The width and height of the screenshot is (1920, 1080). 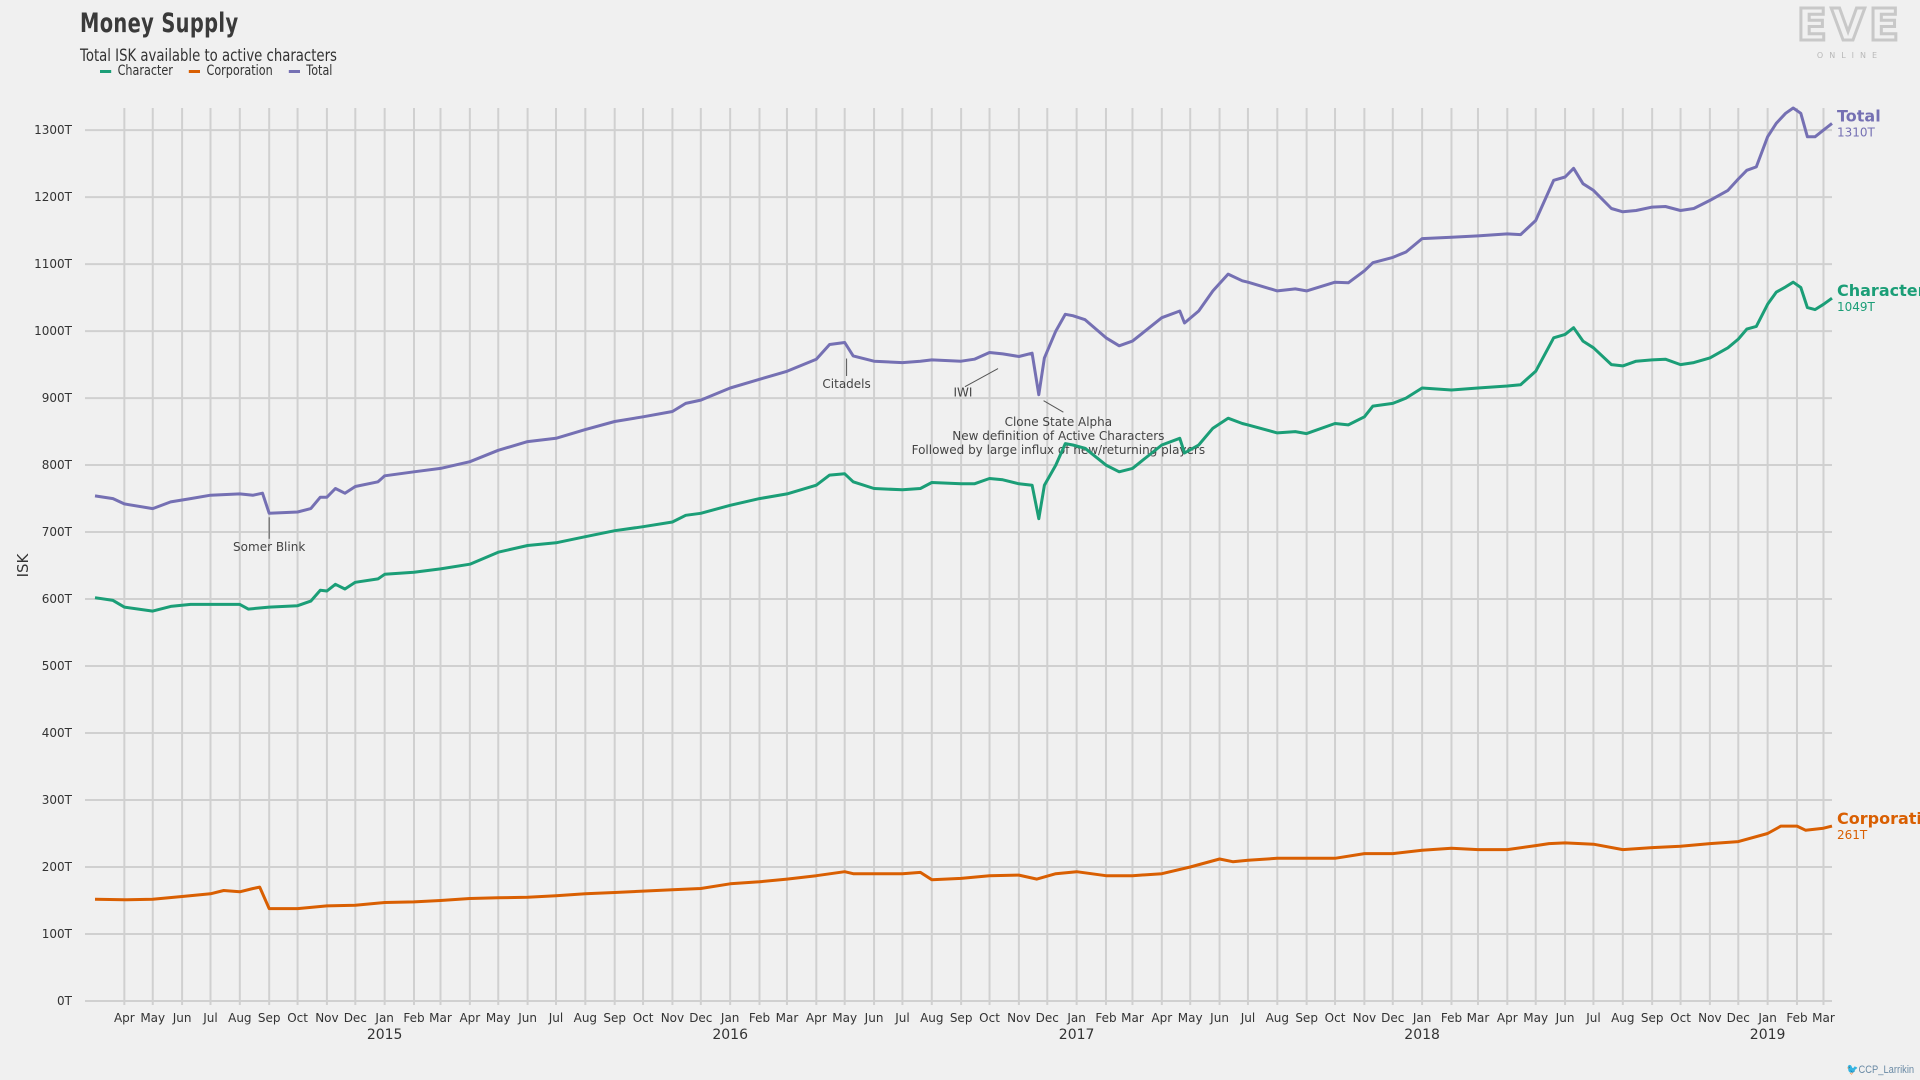 I want to click on y-tick-label: 400T, so click(x=57, y=733).